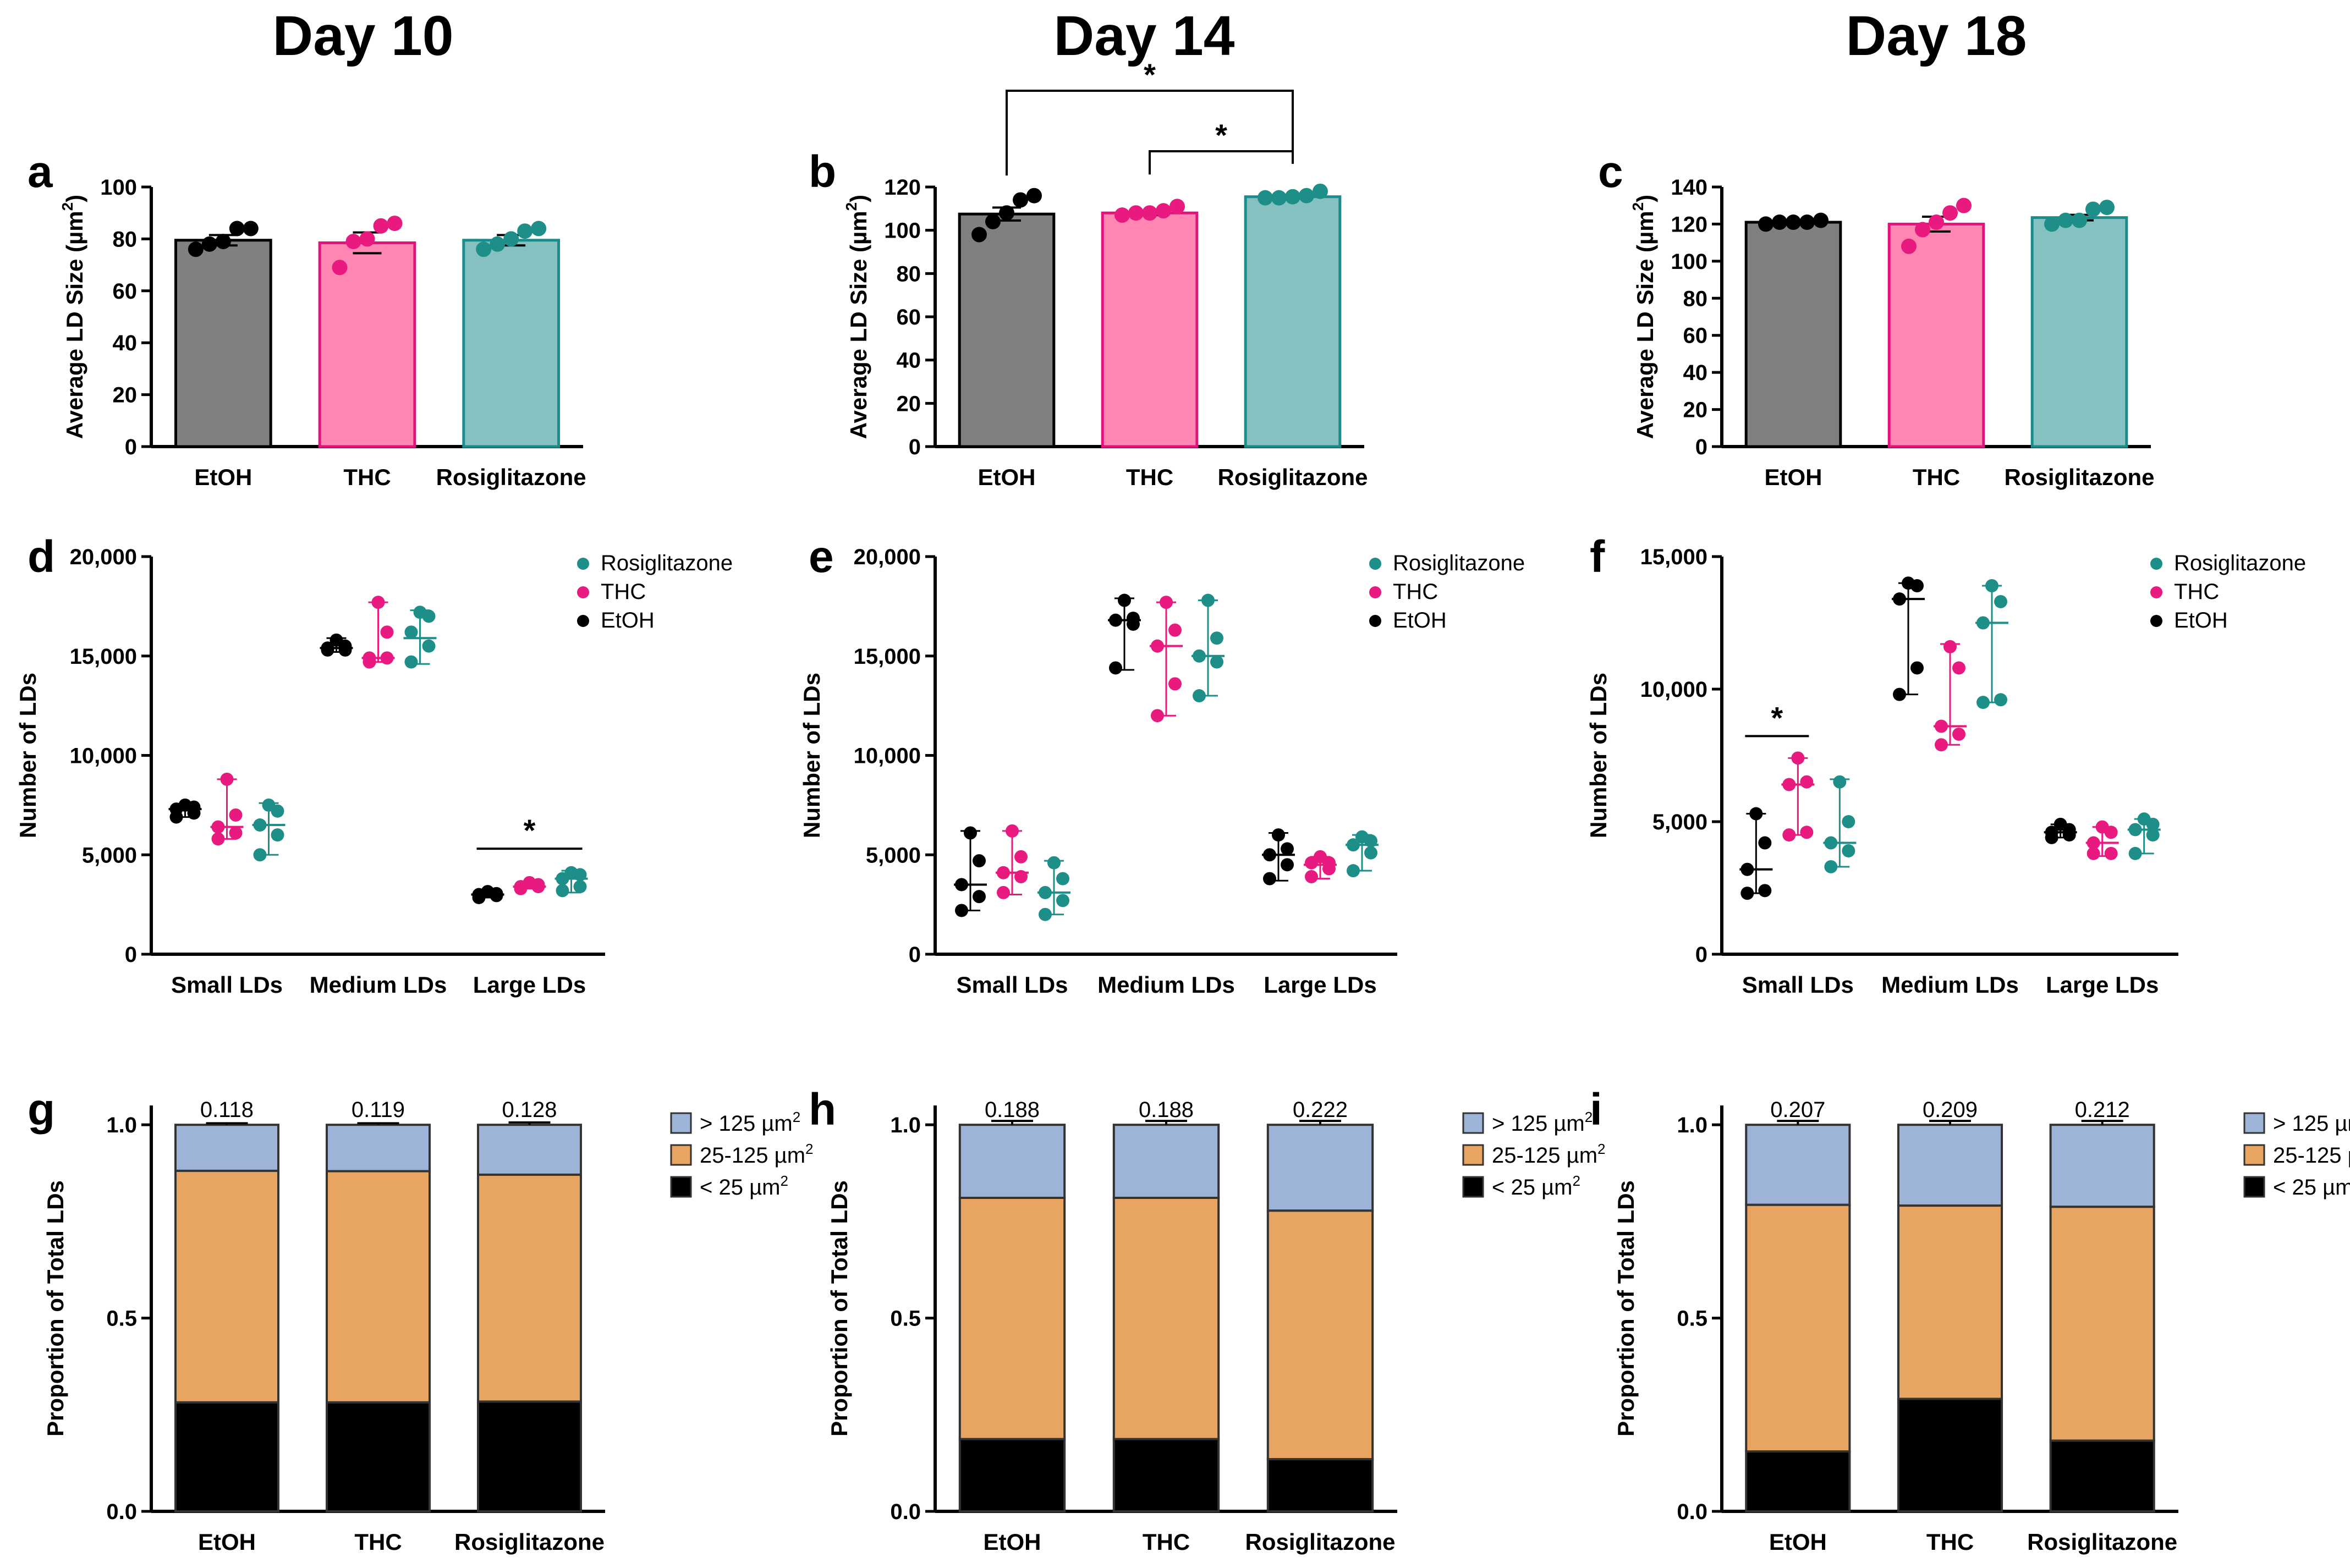  I want to click on y-axis-label: Average LD Size (µm2), so click(73, 317).